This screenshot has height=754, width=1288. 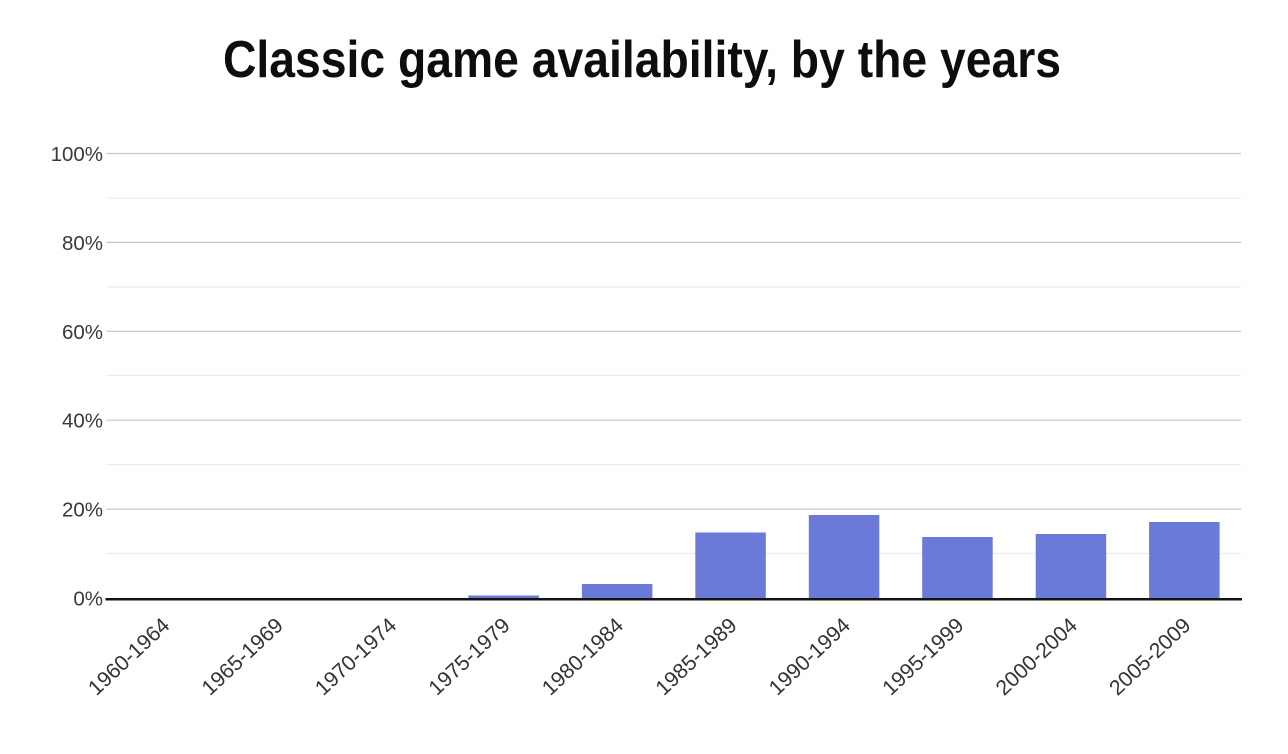 I want to click on svg-text: 40%, so click(x=82, y=421).